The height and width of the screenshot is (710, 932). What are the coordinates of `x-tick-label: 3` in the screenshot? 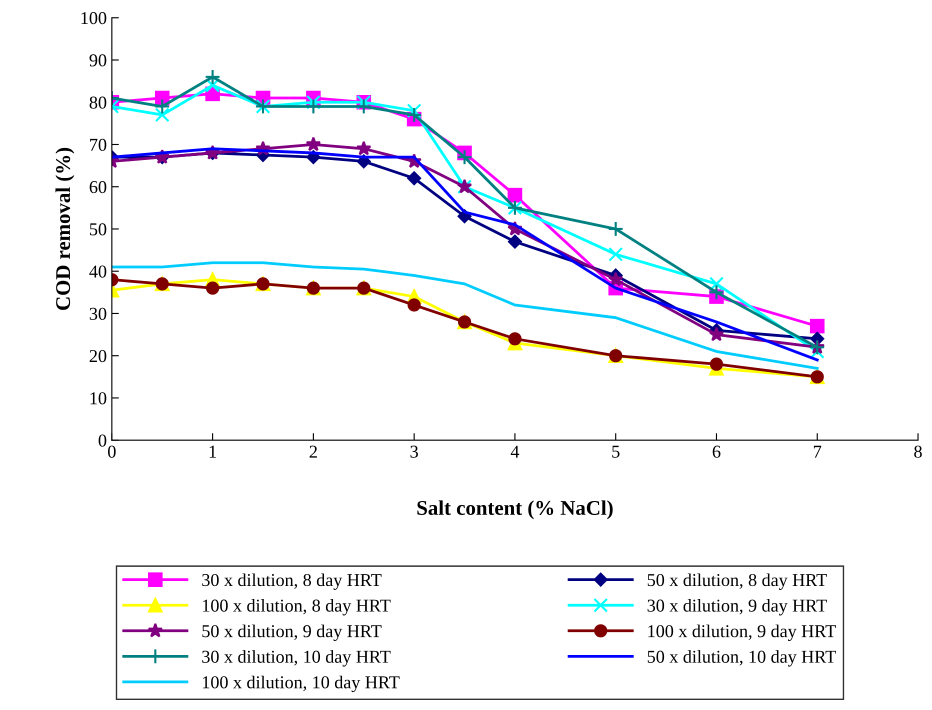 It's located at (414, 452).